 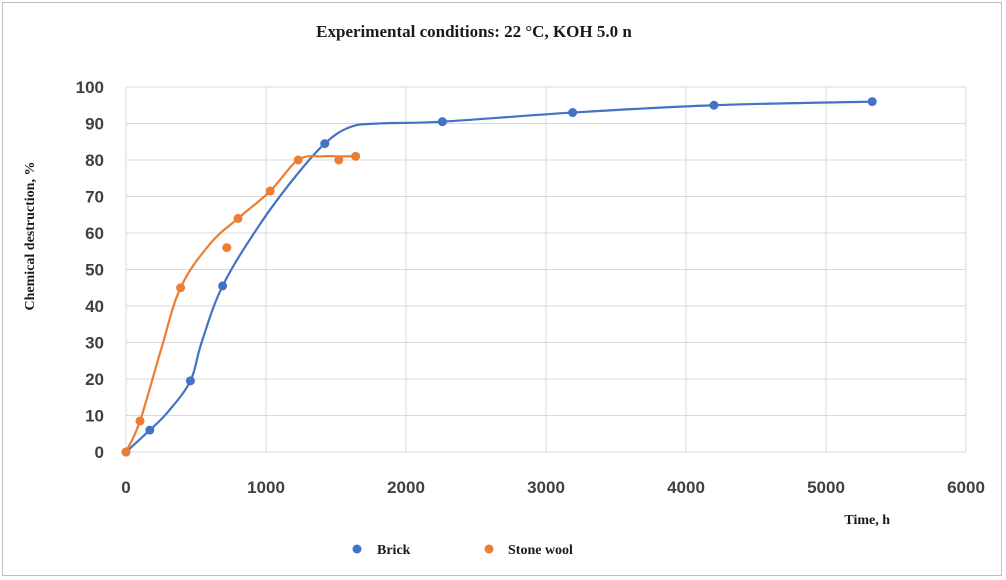 I want to click on series-stone-wool, so click(x=241, y=304).